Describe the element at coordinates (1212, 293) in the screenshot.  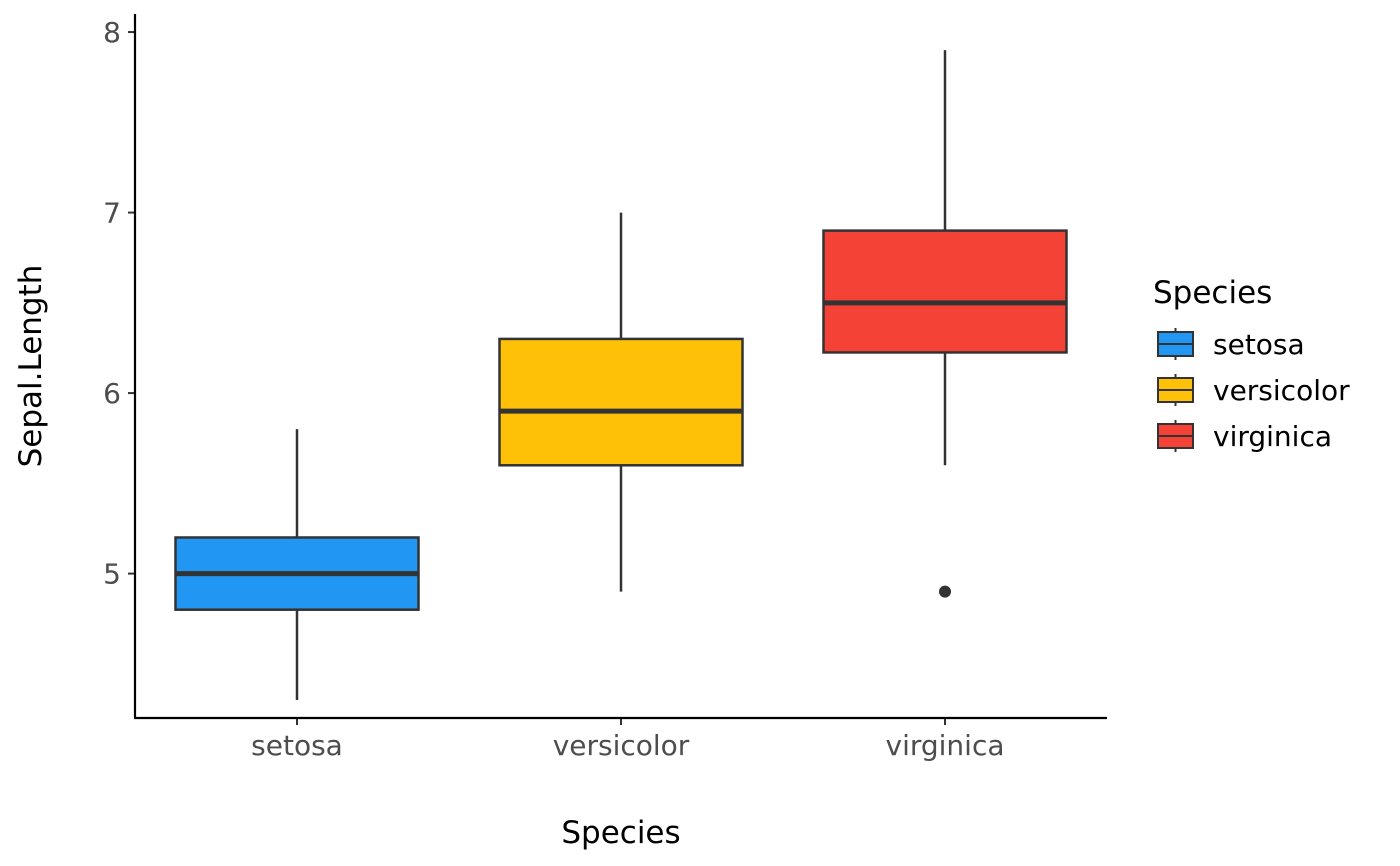
I see `legend-title: Species` at that location.